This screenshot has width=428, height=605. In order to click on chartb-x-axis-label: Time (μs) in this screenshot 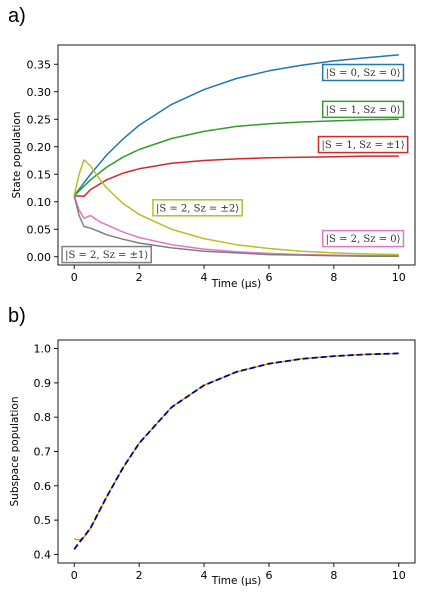, I will do `click(236, 581)`.